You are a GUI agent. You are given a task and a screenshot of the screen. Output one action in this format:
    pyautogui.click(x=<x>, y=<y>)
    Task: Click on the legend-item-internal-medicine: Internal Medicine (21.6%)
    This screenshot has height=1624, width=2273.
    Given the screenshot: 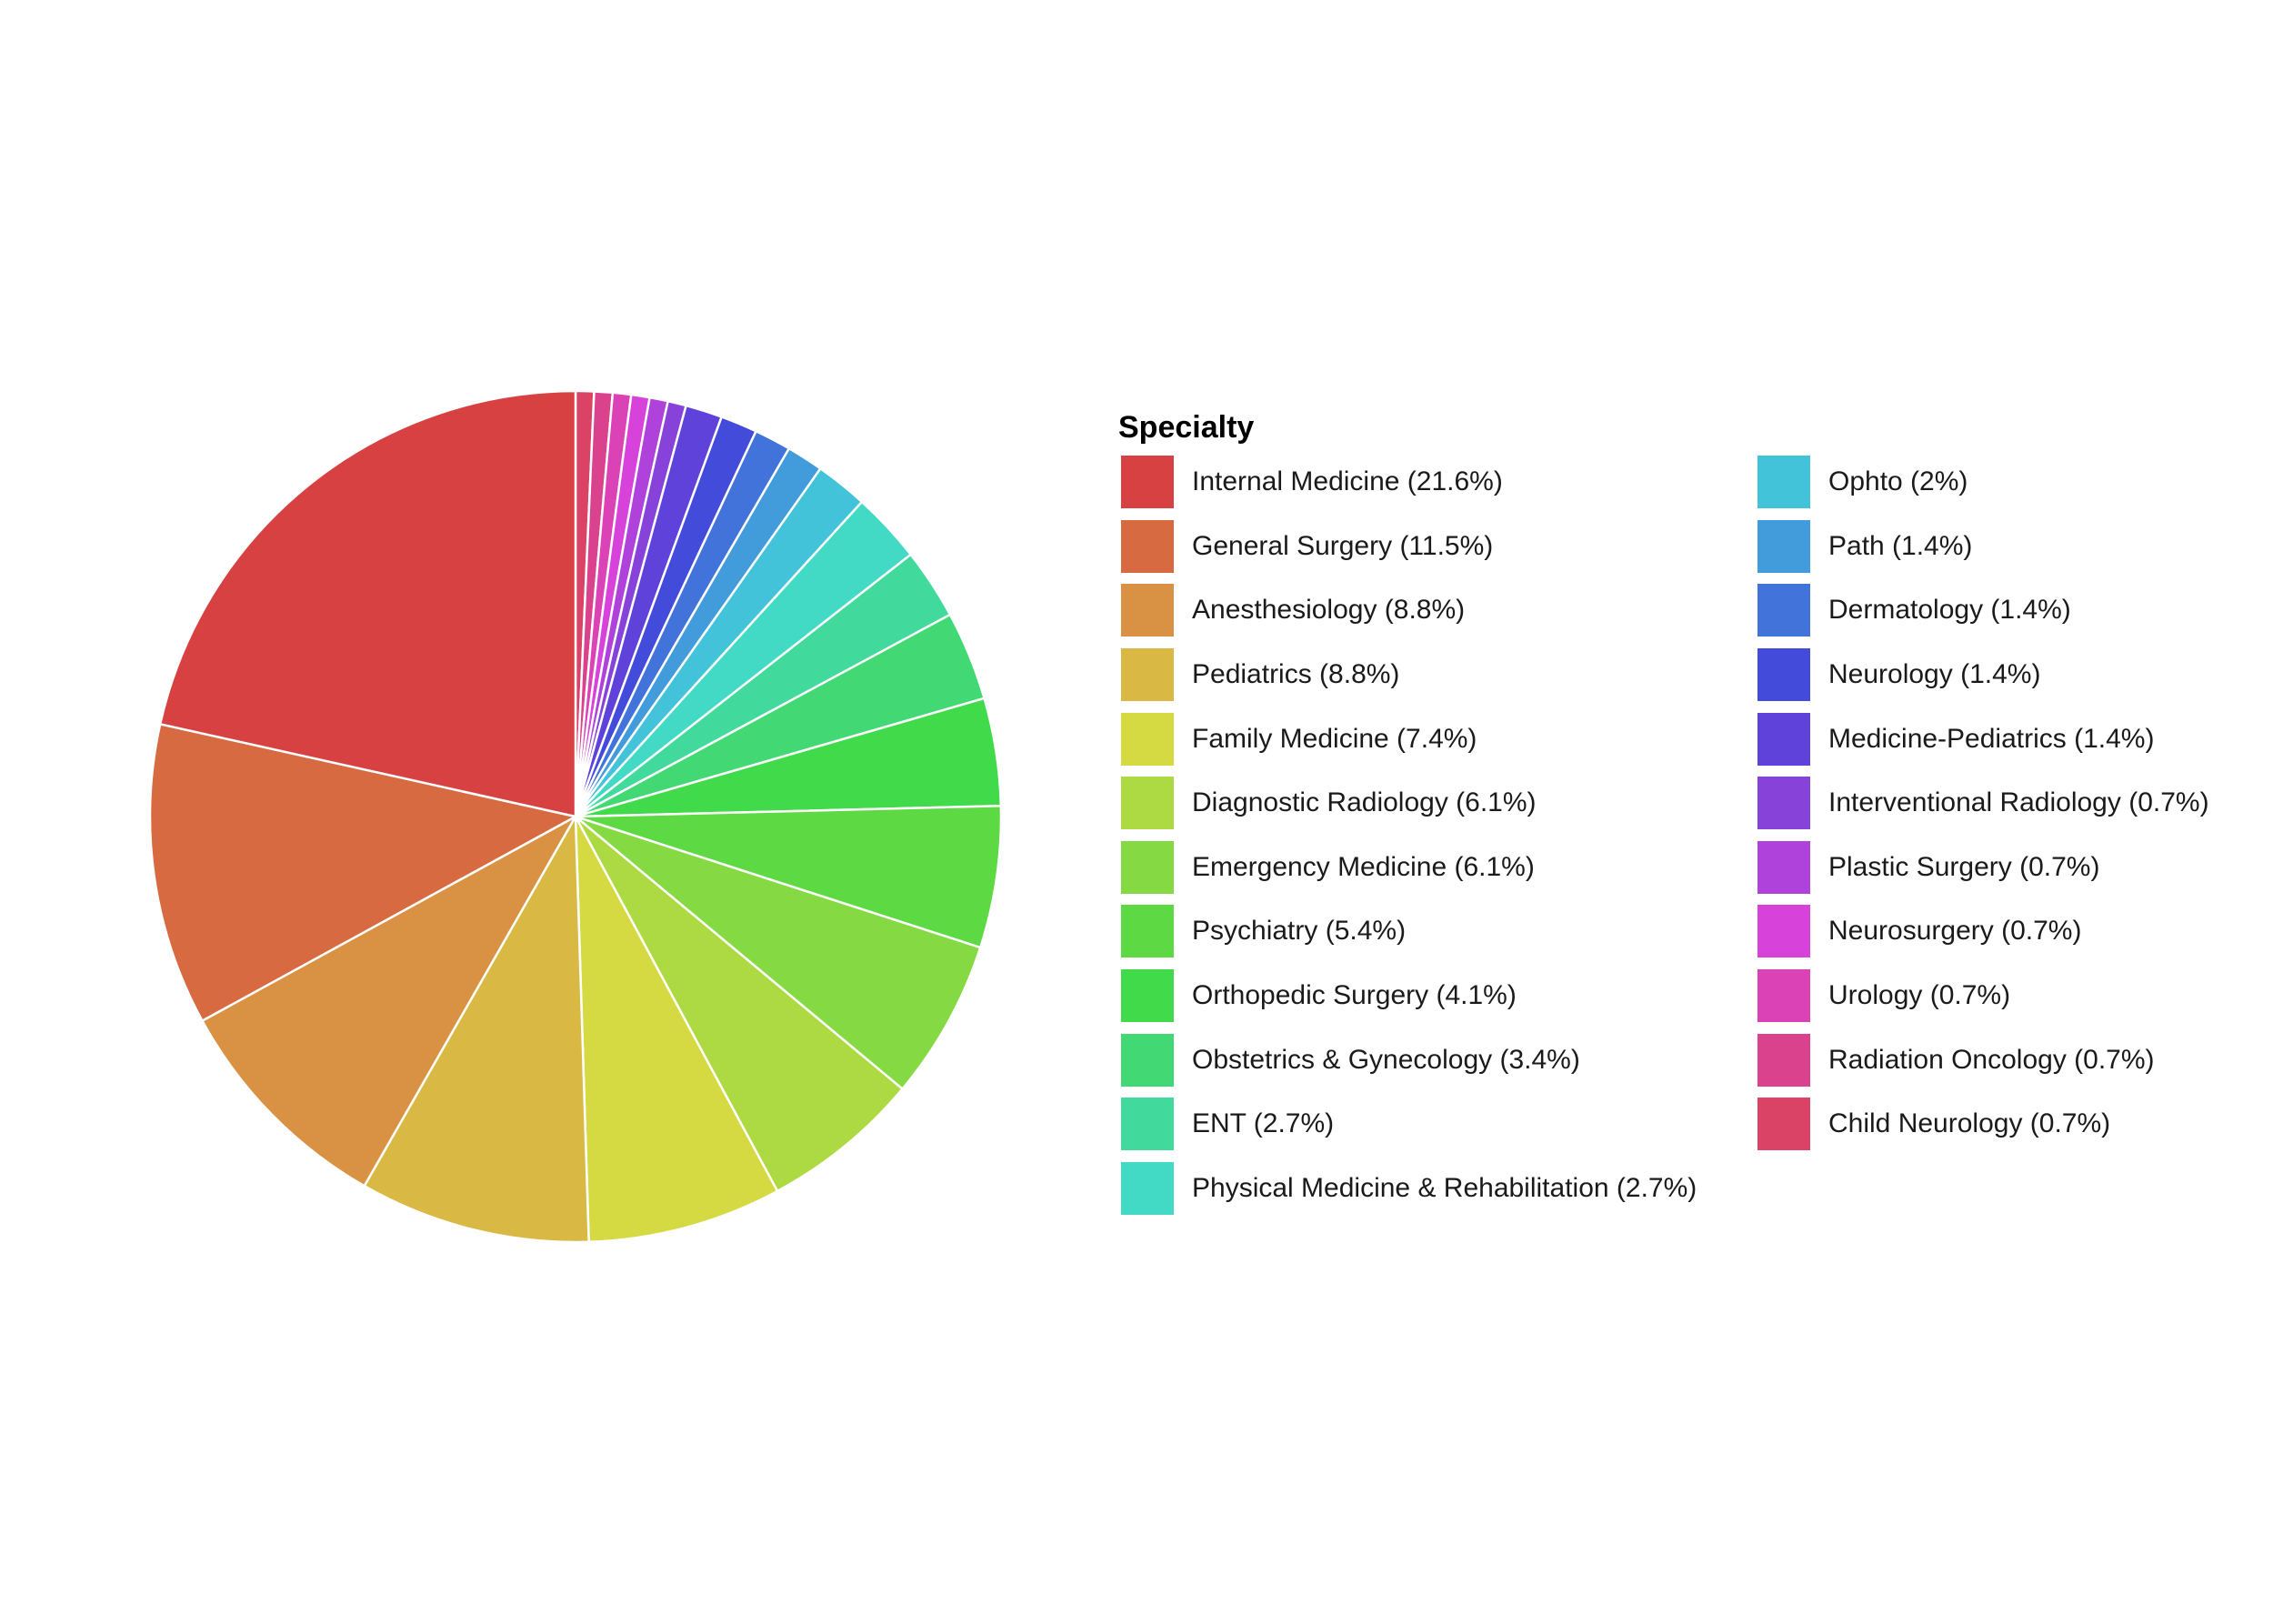 What is the action you would take?
    pyautogui.click(x=1436, y=482)
    